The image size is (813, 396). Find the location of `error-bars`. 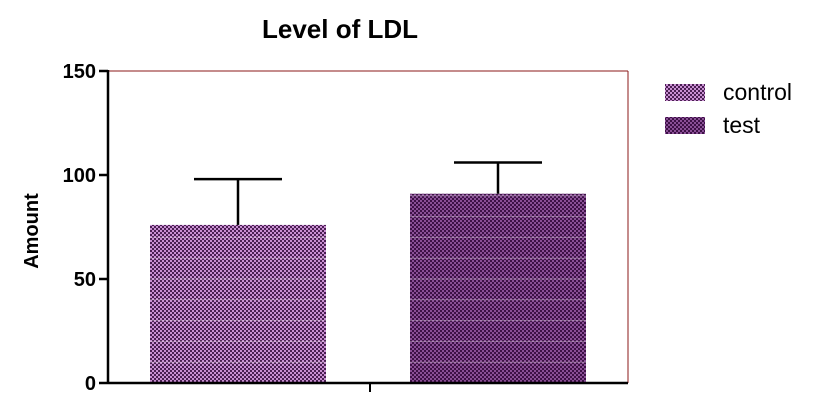

error-bars is located at coordinates (368, 193).